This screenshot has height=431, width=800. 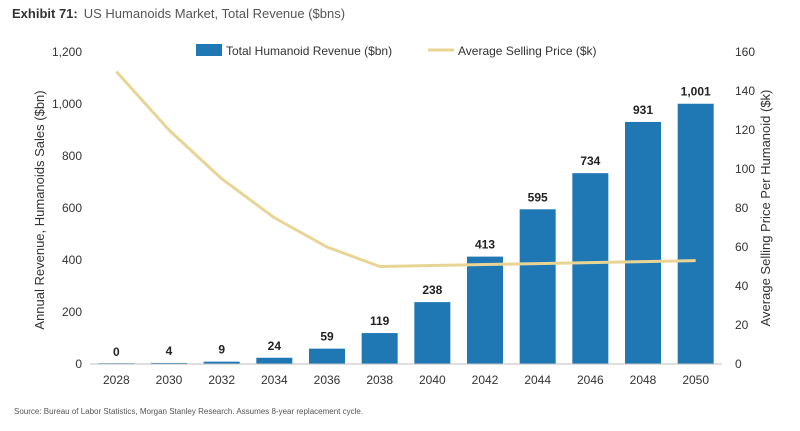 What do you see at coordinates (745, 52) in the screenshot?
I see `y-tick-right: 160` at bounding box center [745, 52].